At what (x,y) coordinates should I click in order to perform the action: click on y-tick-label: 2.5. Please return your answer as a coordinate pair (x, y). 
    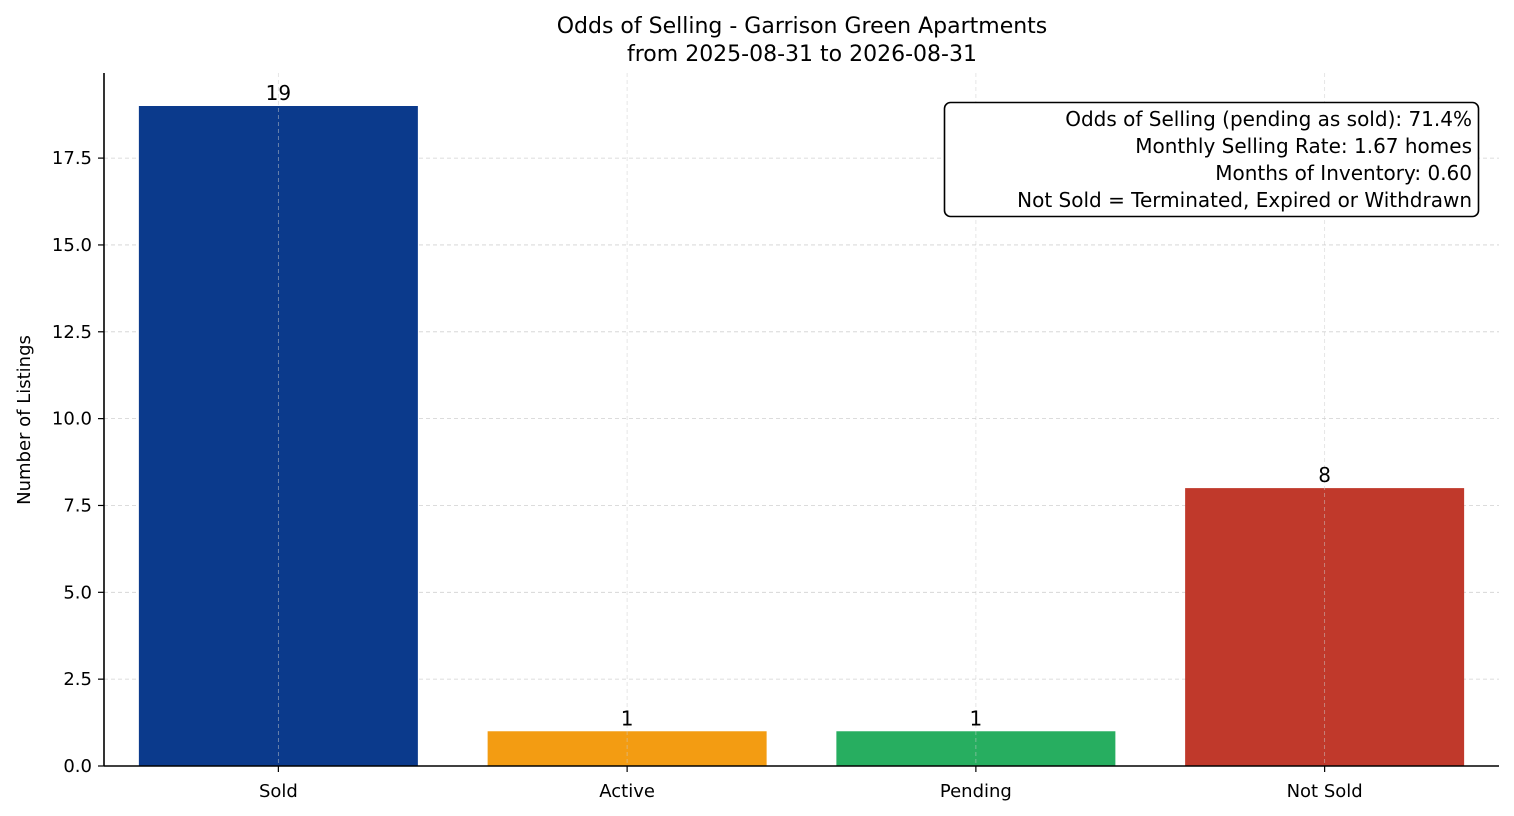
    Looking at the image, I should click on (77, 679).